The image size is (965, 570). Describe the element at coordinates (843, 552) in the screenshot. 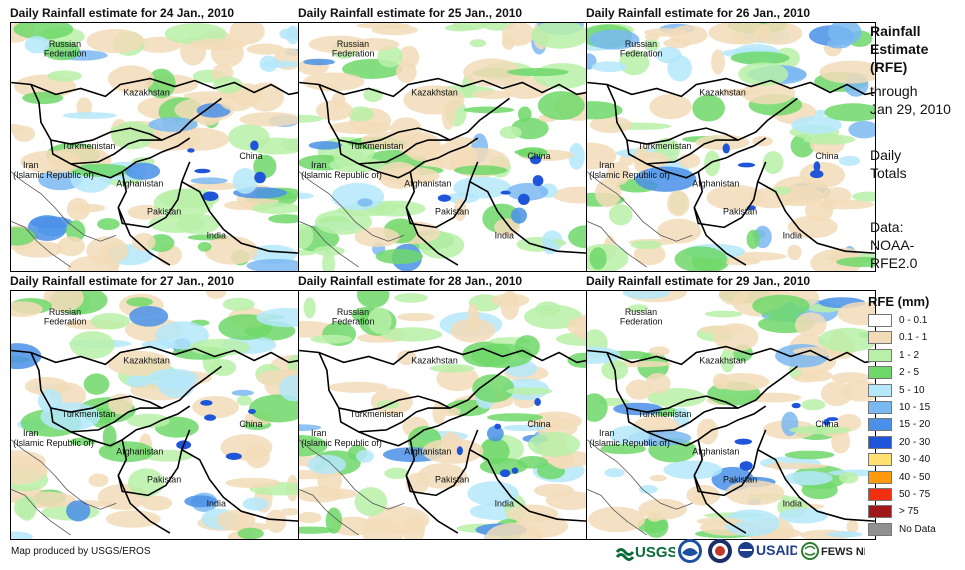

I see `fews-net-wordmark: FEWS NET` at that location.